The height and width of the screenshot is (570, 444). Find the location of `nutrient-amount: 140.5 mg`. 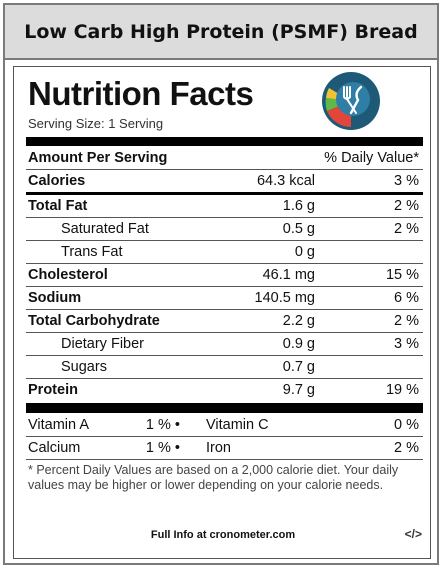

nutrient-amount: 140.5 mg is located at coordinates (284, 298).